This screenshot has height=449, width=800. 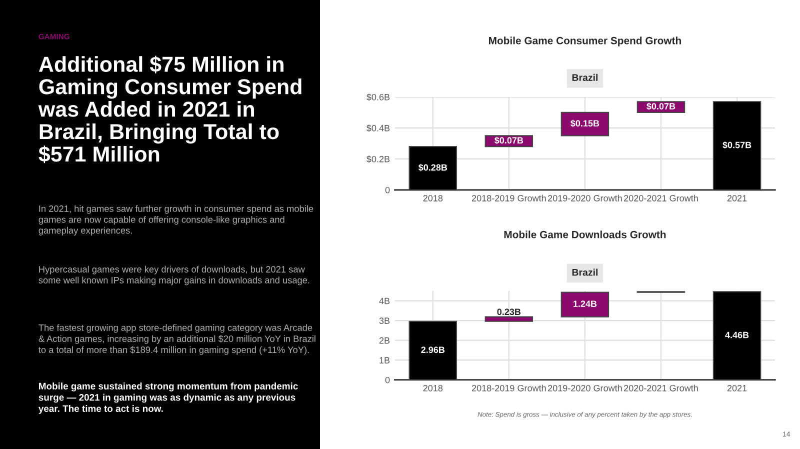 I want to click on y-tick-label: 2B, so click(x=384, y=340).